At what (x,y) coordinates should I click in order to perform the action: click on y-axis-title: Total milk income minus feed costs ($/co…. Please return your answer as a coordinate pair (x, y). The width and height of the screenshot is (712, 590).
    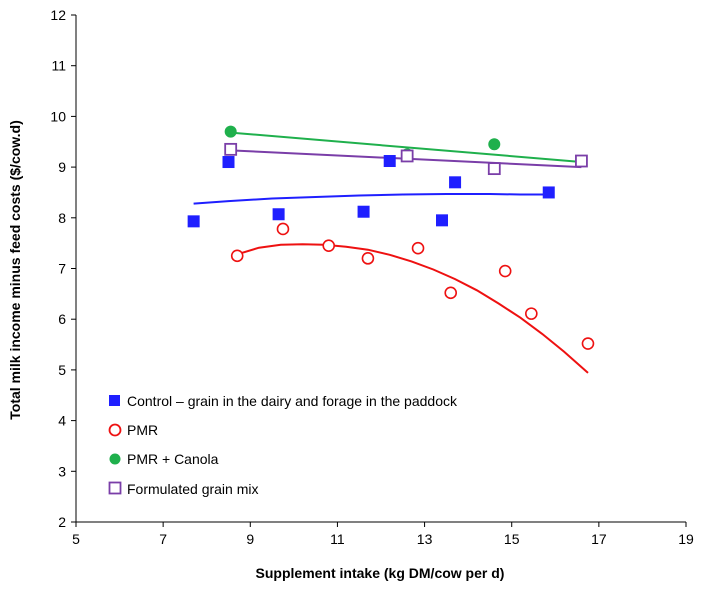
    Looking at the image, I should click on (15, 270).